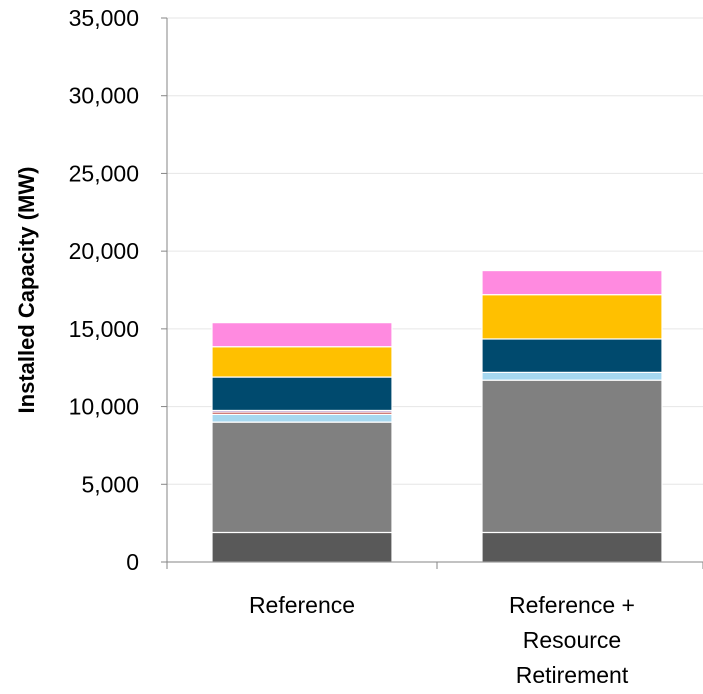 This screenshot has width=703, height=694. What do you see at coordinates (104, 173) in the screenshot?
I see `y-tick-label: 25,000` at bounding box center [104, 173].